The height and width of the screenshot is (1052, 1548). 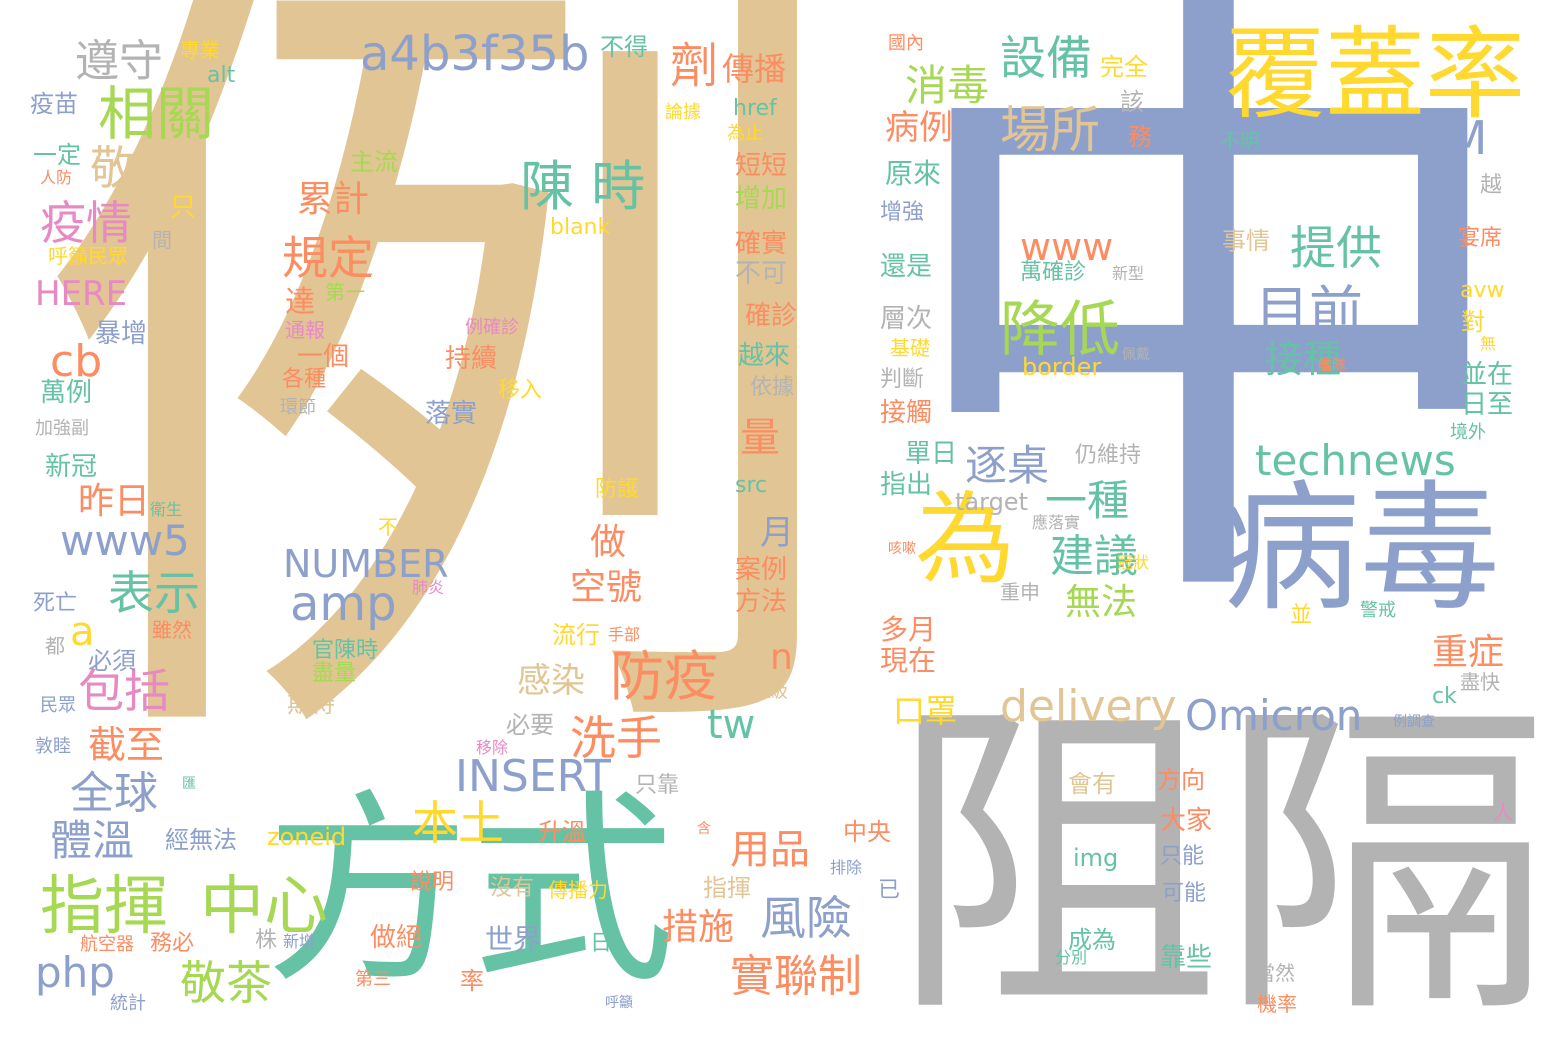 What do you see at coordinates (1480, 682) in the screenshot?
I see `word-jinkuai: 盡快` at bounding box center [1480, 682].